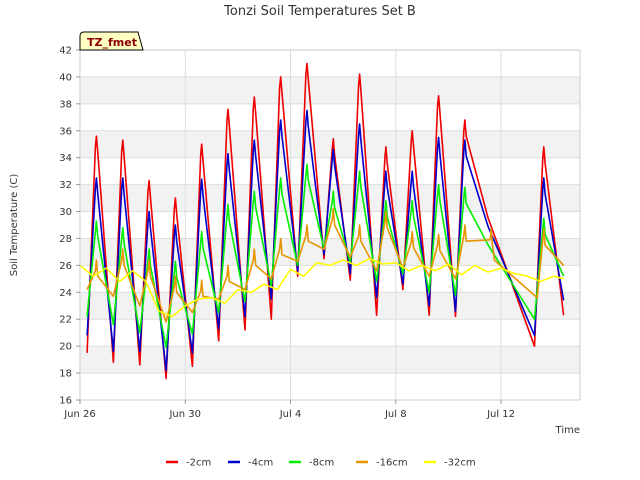 The image size is (640, 480). I want to click on legend-item: -32cm, so click(450, 463).